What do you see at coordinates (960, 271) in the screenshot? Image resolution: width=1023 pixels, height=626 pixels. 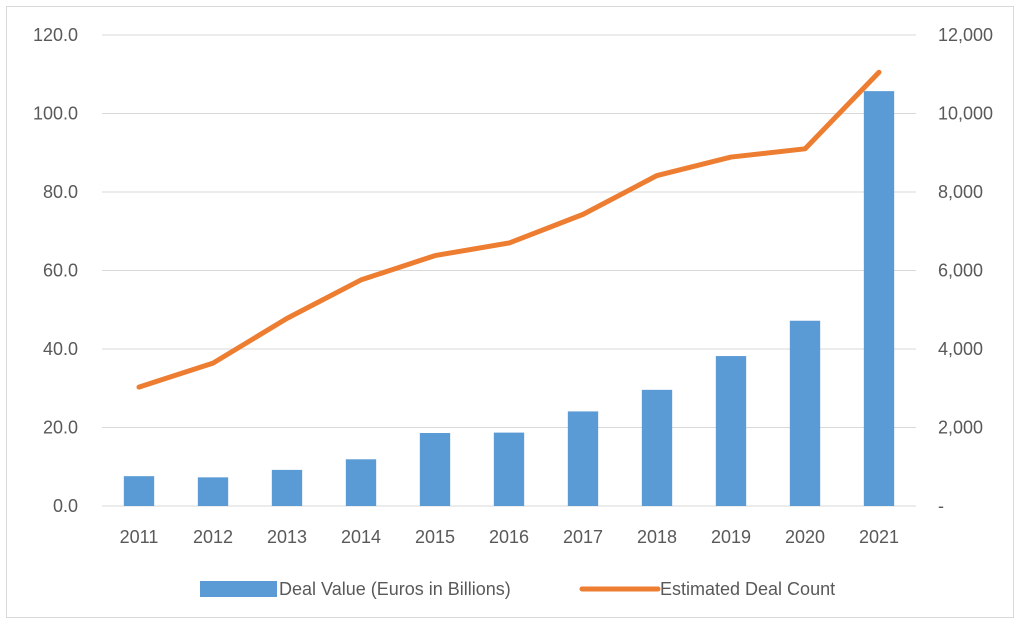 I see `y-right-tick-label: 6,000` at bounding box center [960, 271].